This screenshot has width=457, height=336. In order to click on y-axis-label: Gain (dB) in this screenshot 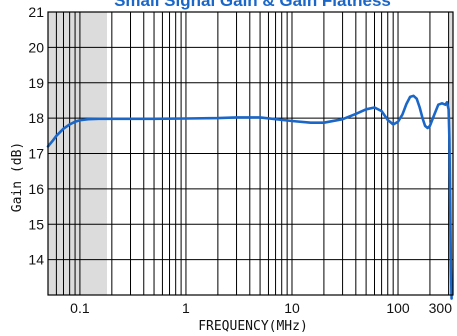, I will do `click(17, 177)`.